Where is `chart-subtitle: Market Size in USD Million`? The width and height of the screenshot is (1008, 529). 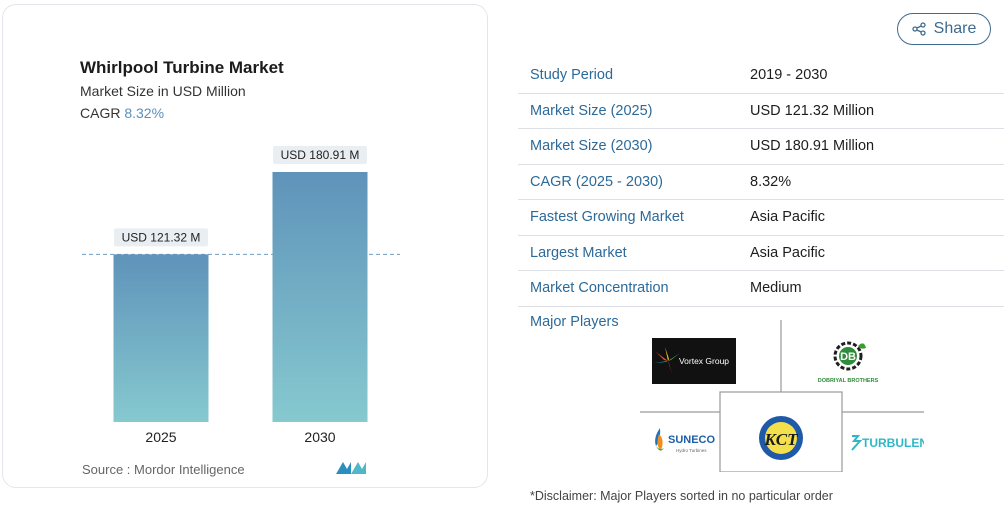 chart-subtitle: Market Size in USD Million is located at coordinates (163, 91).